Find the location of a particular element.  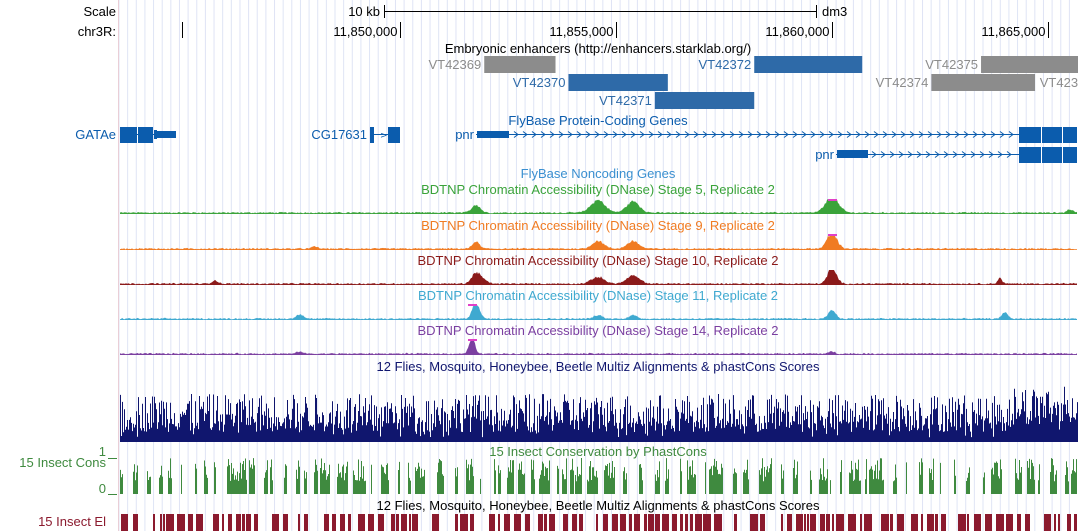

enhancer-label: VT42371 is located at coordinates (625, 100).